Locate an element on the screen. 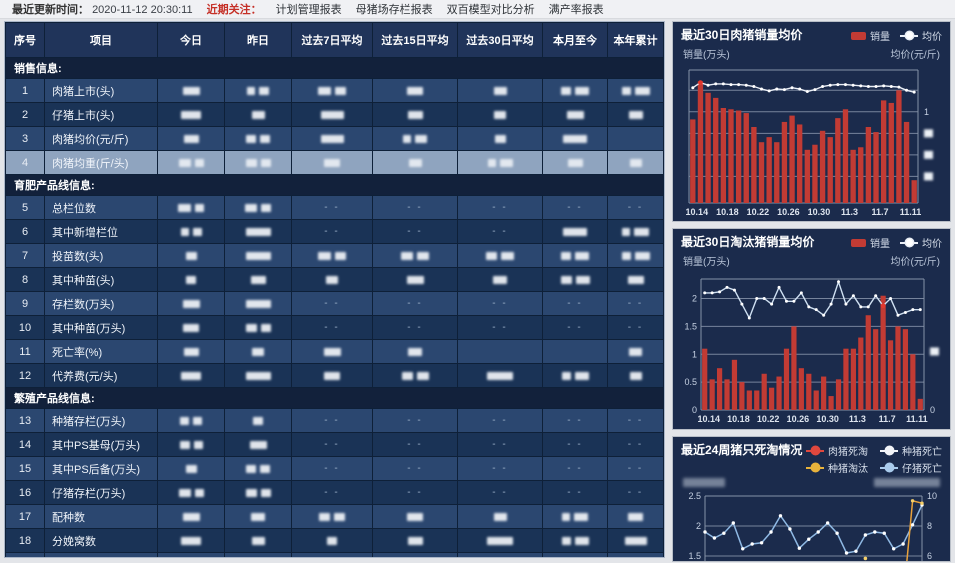 Image resolution: width=955 pixels, height=563 pixels. table-row-5: 5 总栏位数 - -- -- -- -- - is located at coordinates (334, 207).